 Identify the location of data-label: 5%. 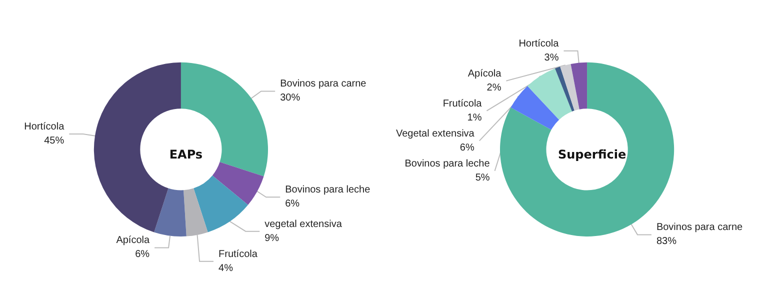
(482, 178).